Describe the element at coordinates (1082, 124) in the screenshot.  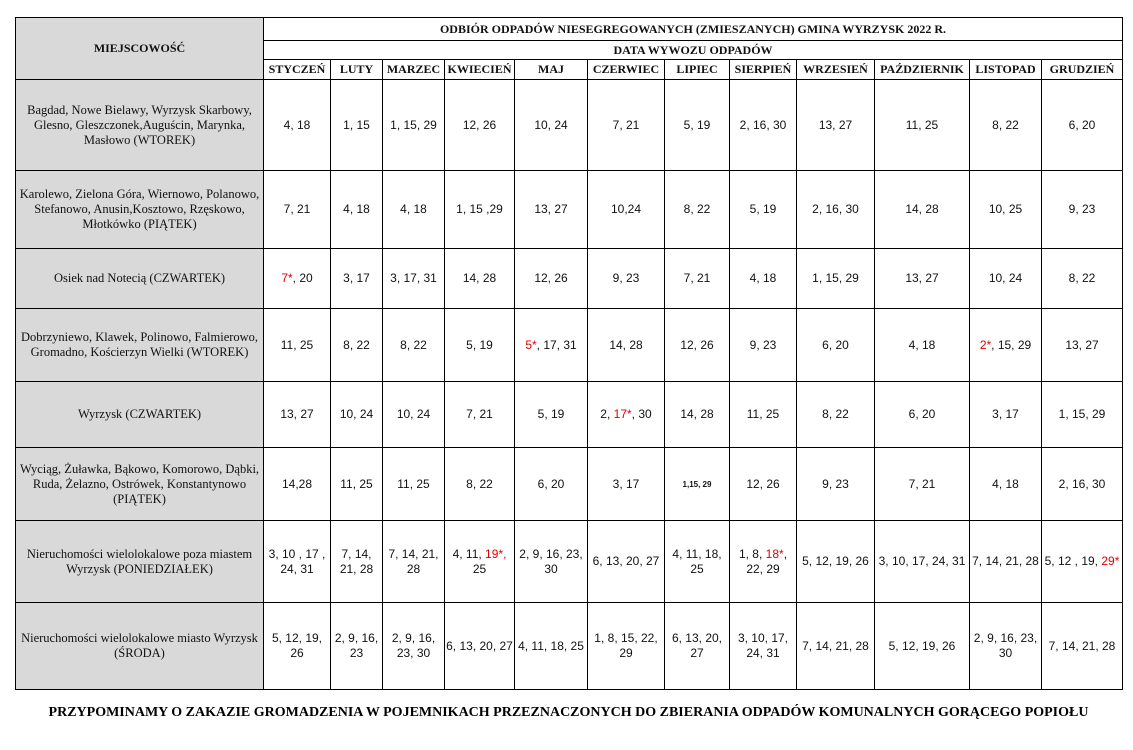
I see `date-text: 6, 20` at that location.